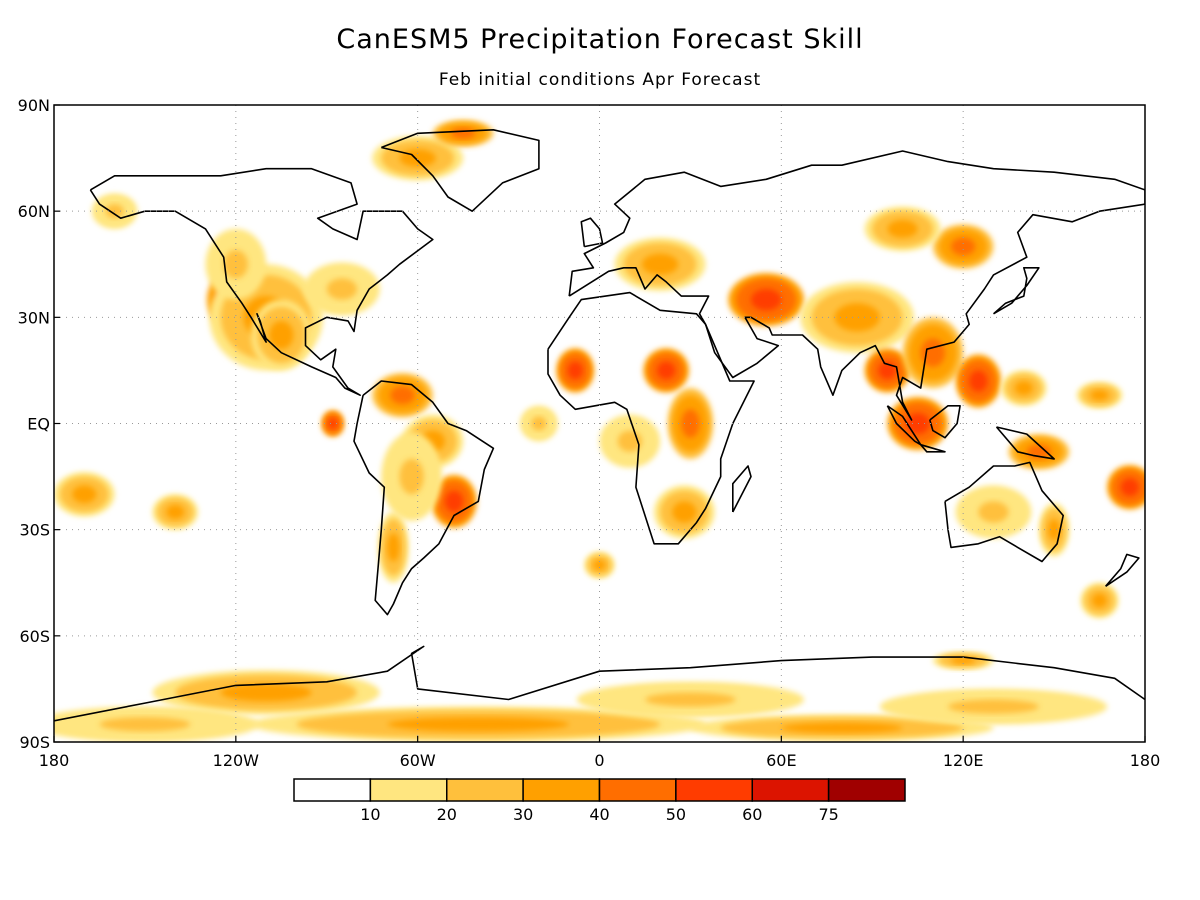 The width and height of the screenshot is (1200, 900). Describe the element at coordinates (752, 814) in the screenshot. I see `colorbar-label: 60` at that location.